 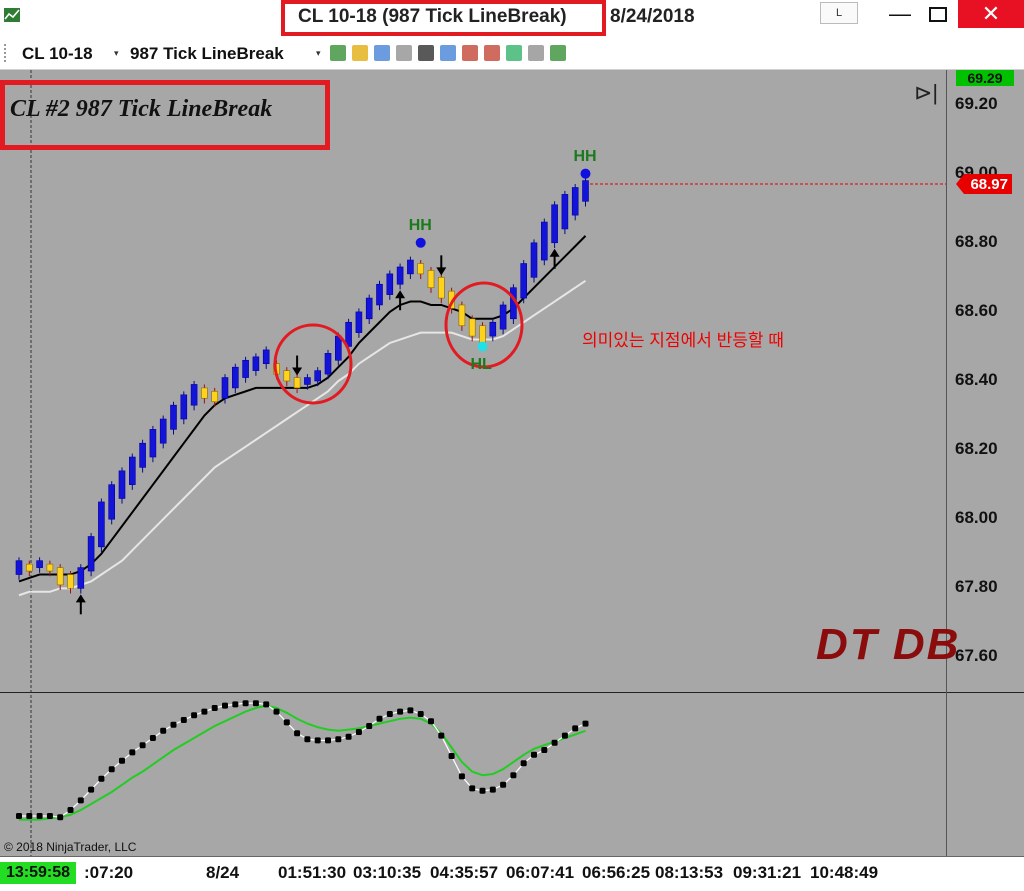 I want to click on time-tick-label: 8/24, so click(x=223, y=872).